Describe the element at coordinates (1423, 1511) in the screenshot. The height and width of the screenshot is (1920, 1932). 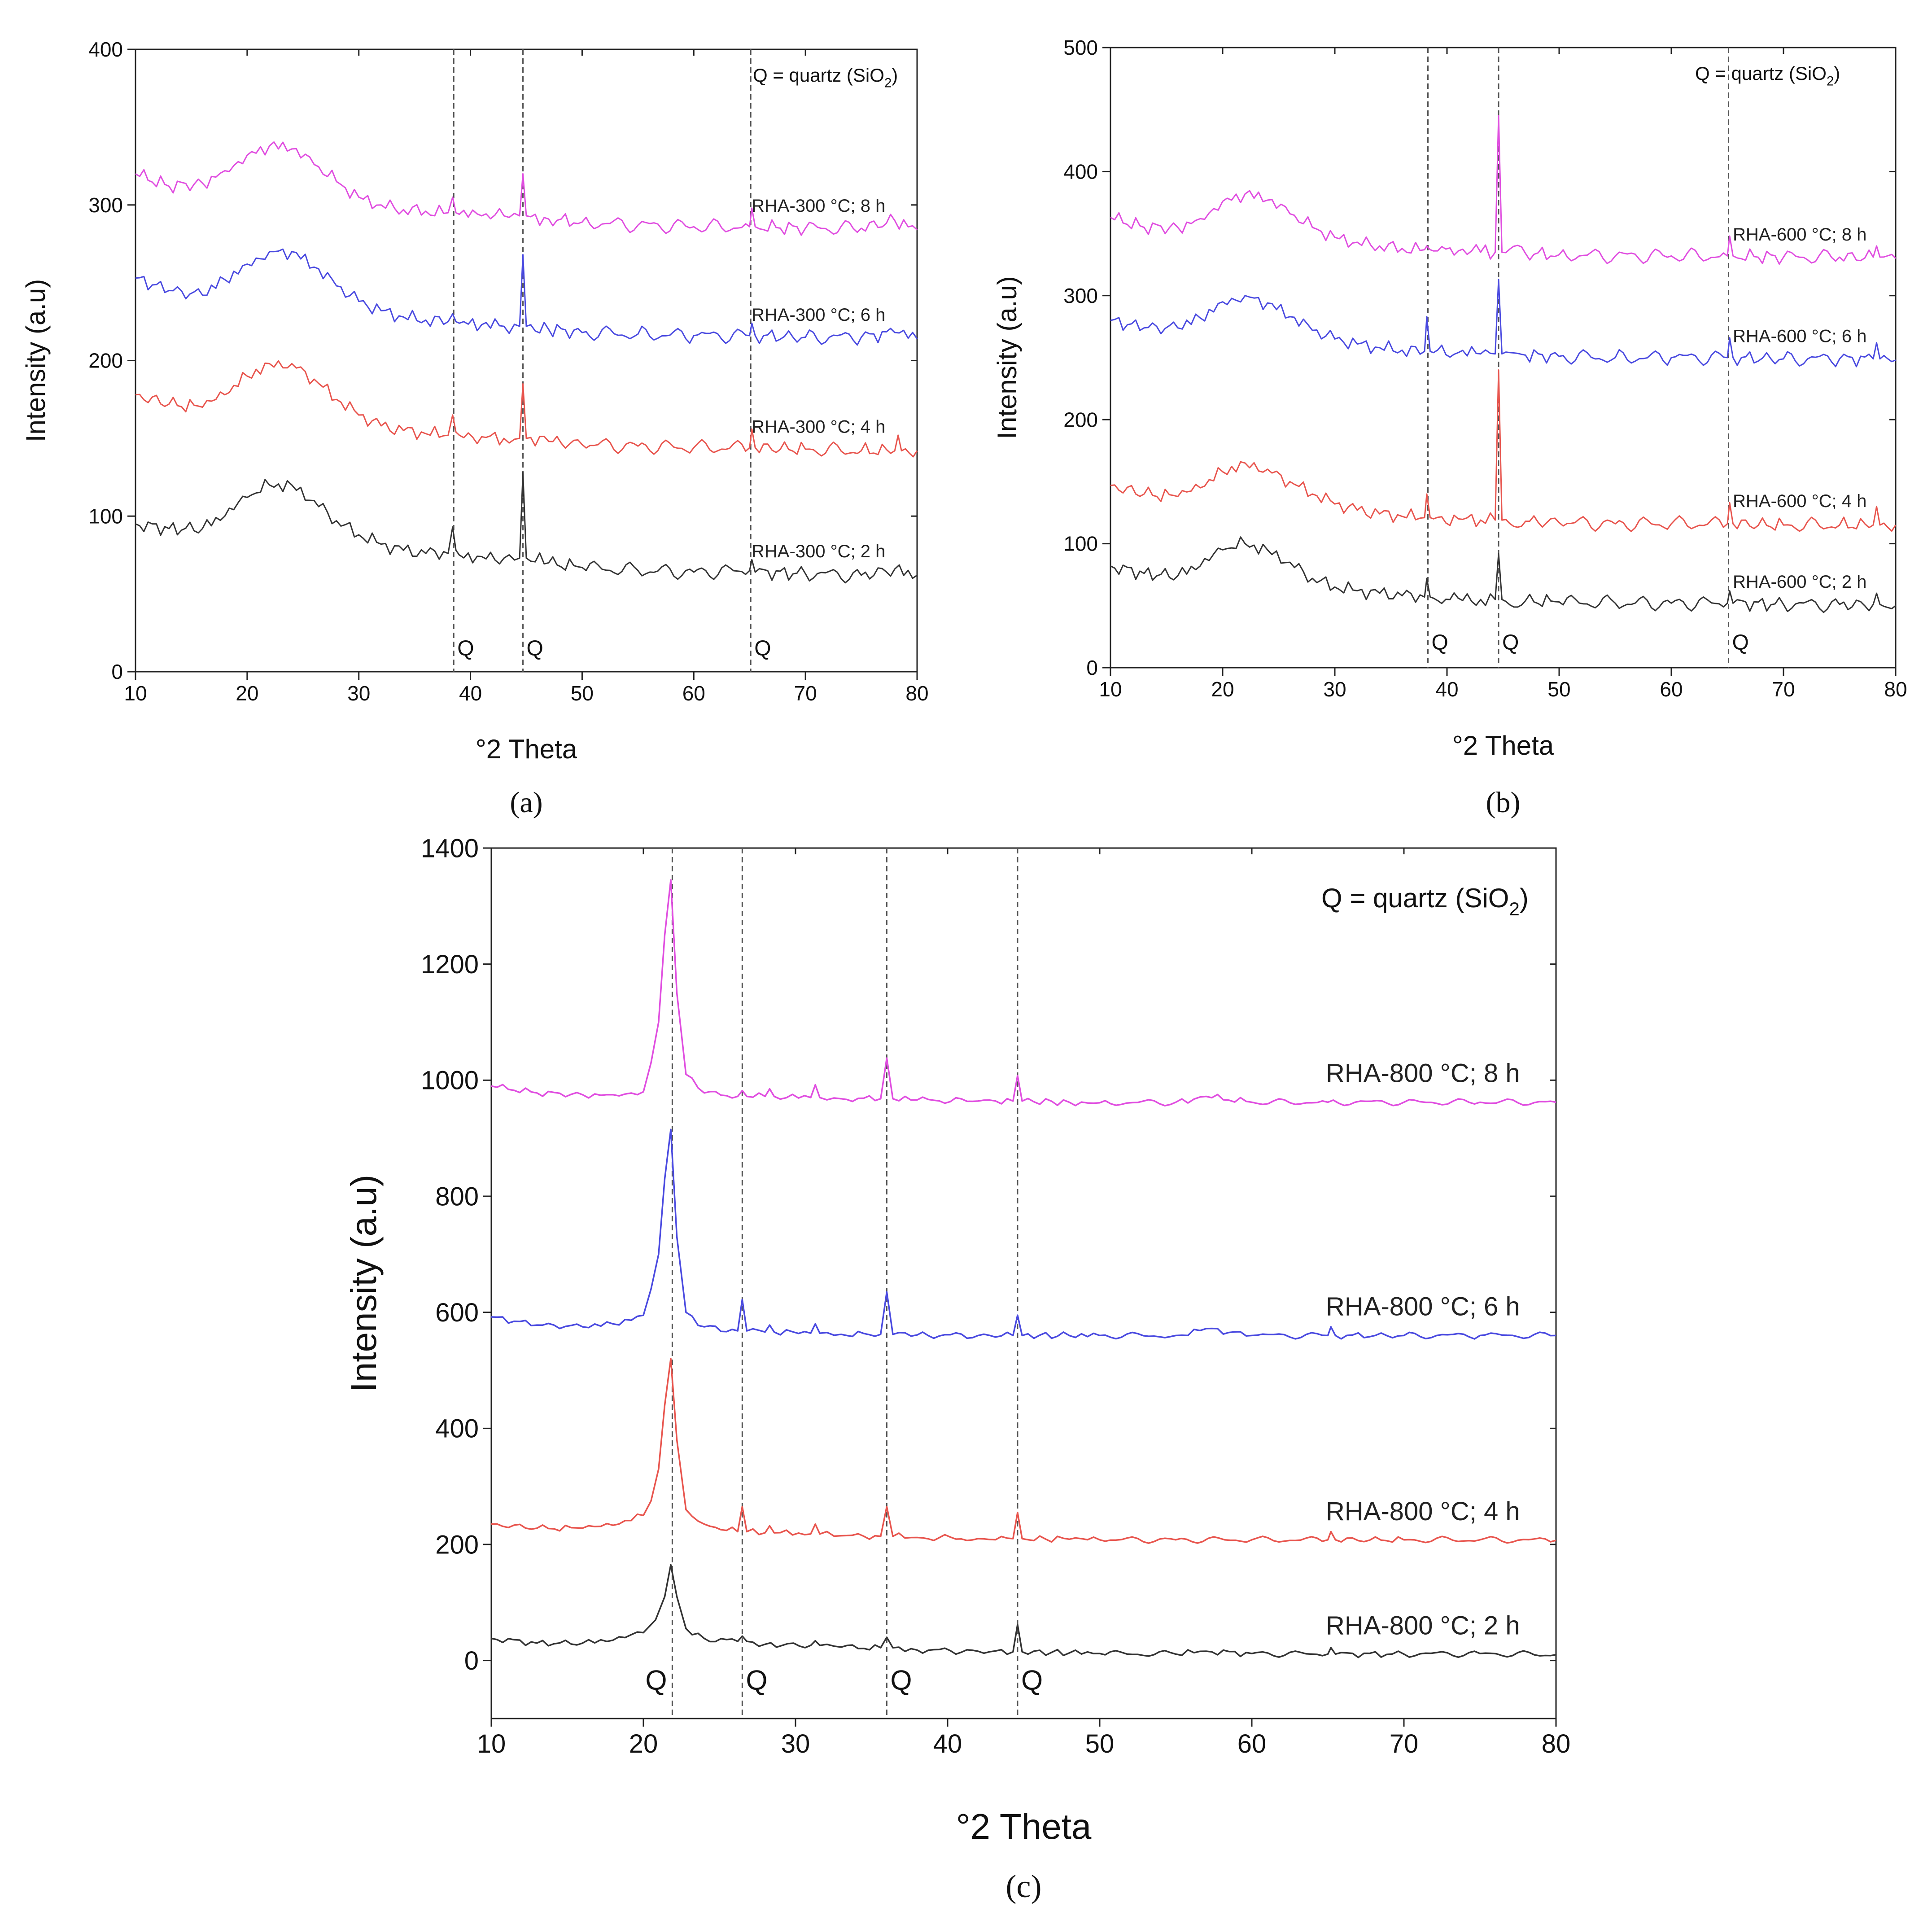
I see `series-label: RHA-800 °C; 4 h` at that location.